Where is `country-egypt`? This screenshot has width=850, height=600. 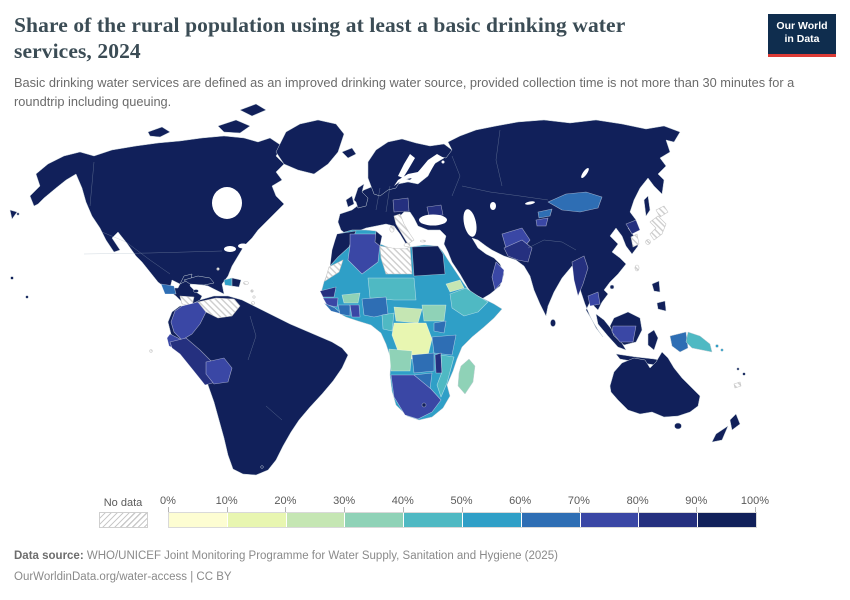
country-egypt is located at coordinates (428, 261).